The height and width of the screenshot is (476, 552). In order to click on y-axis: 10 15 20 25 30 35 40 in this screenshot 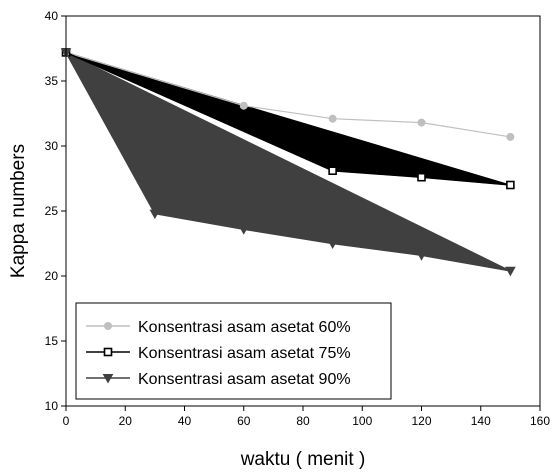, I will do `click(55, 211)`.